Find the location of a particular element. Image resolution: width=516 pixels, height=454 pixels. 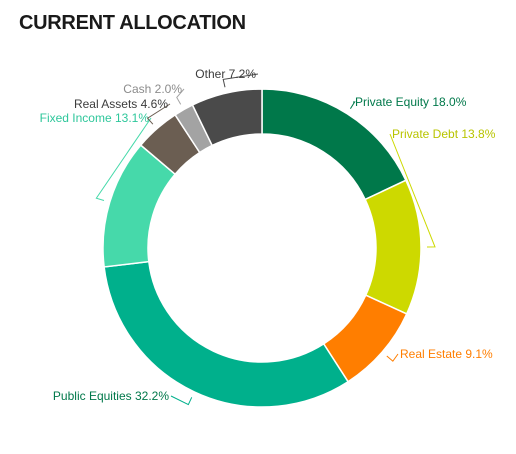

label-real-assets: Real Assets 4.6% is located at coordinates (121, 104).